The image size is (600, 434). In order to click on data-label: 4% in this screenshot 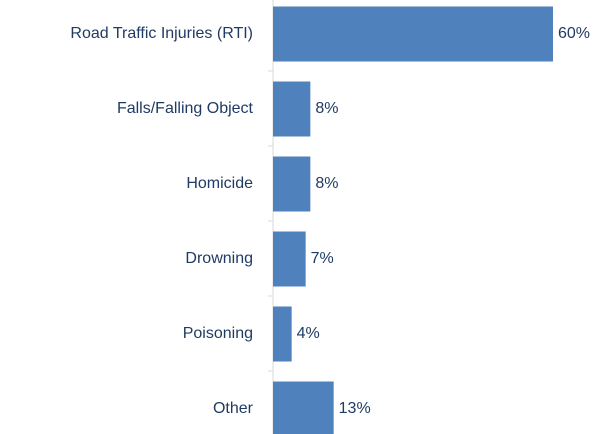, I will do `click(308, 333)`.